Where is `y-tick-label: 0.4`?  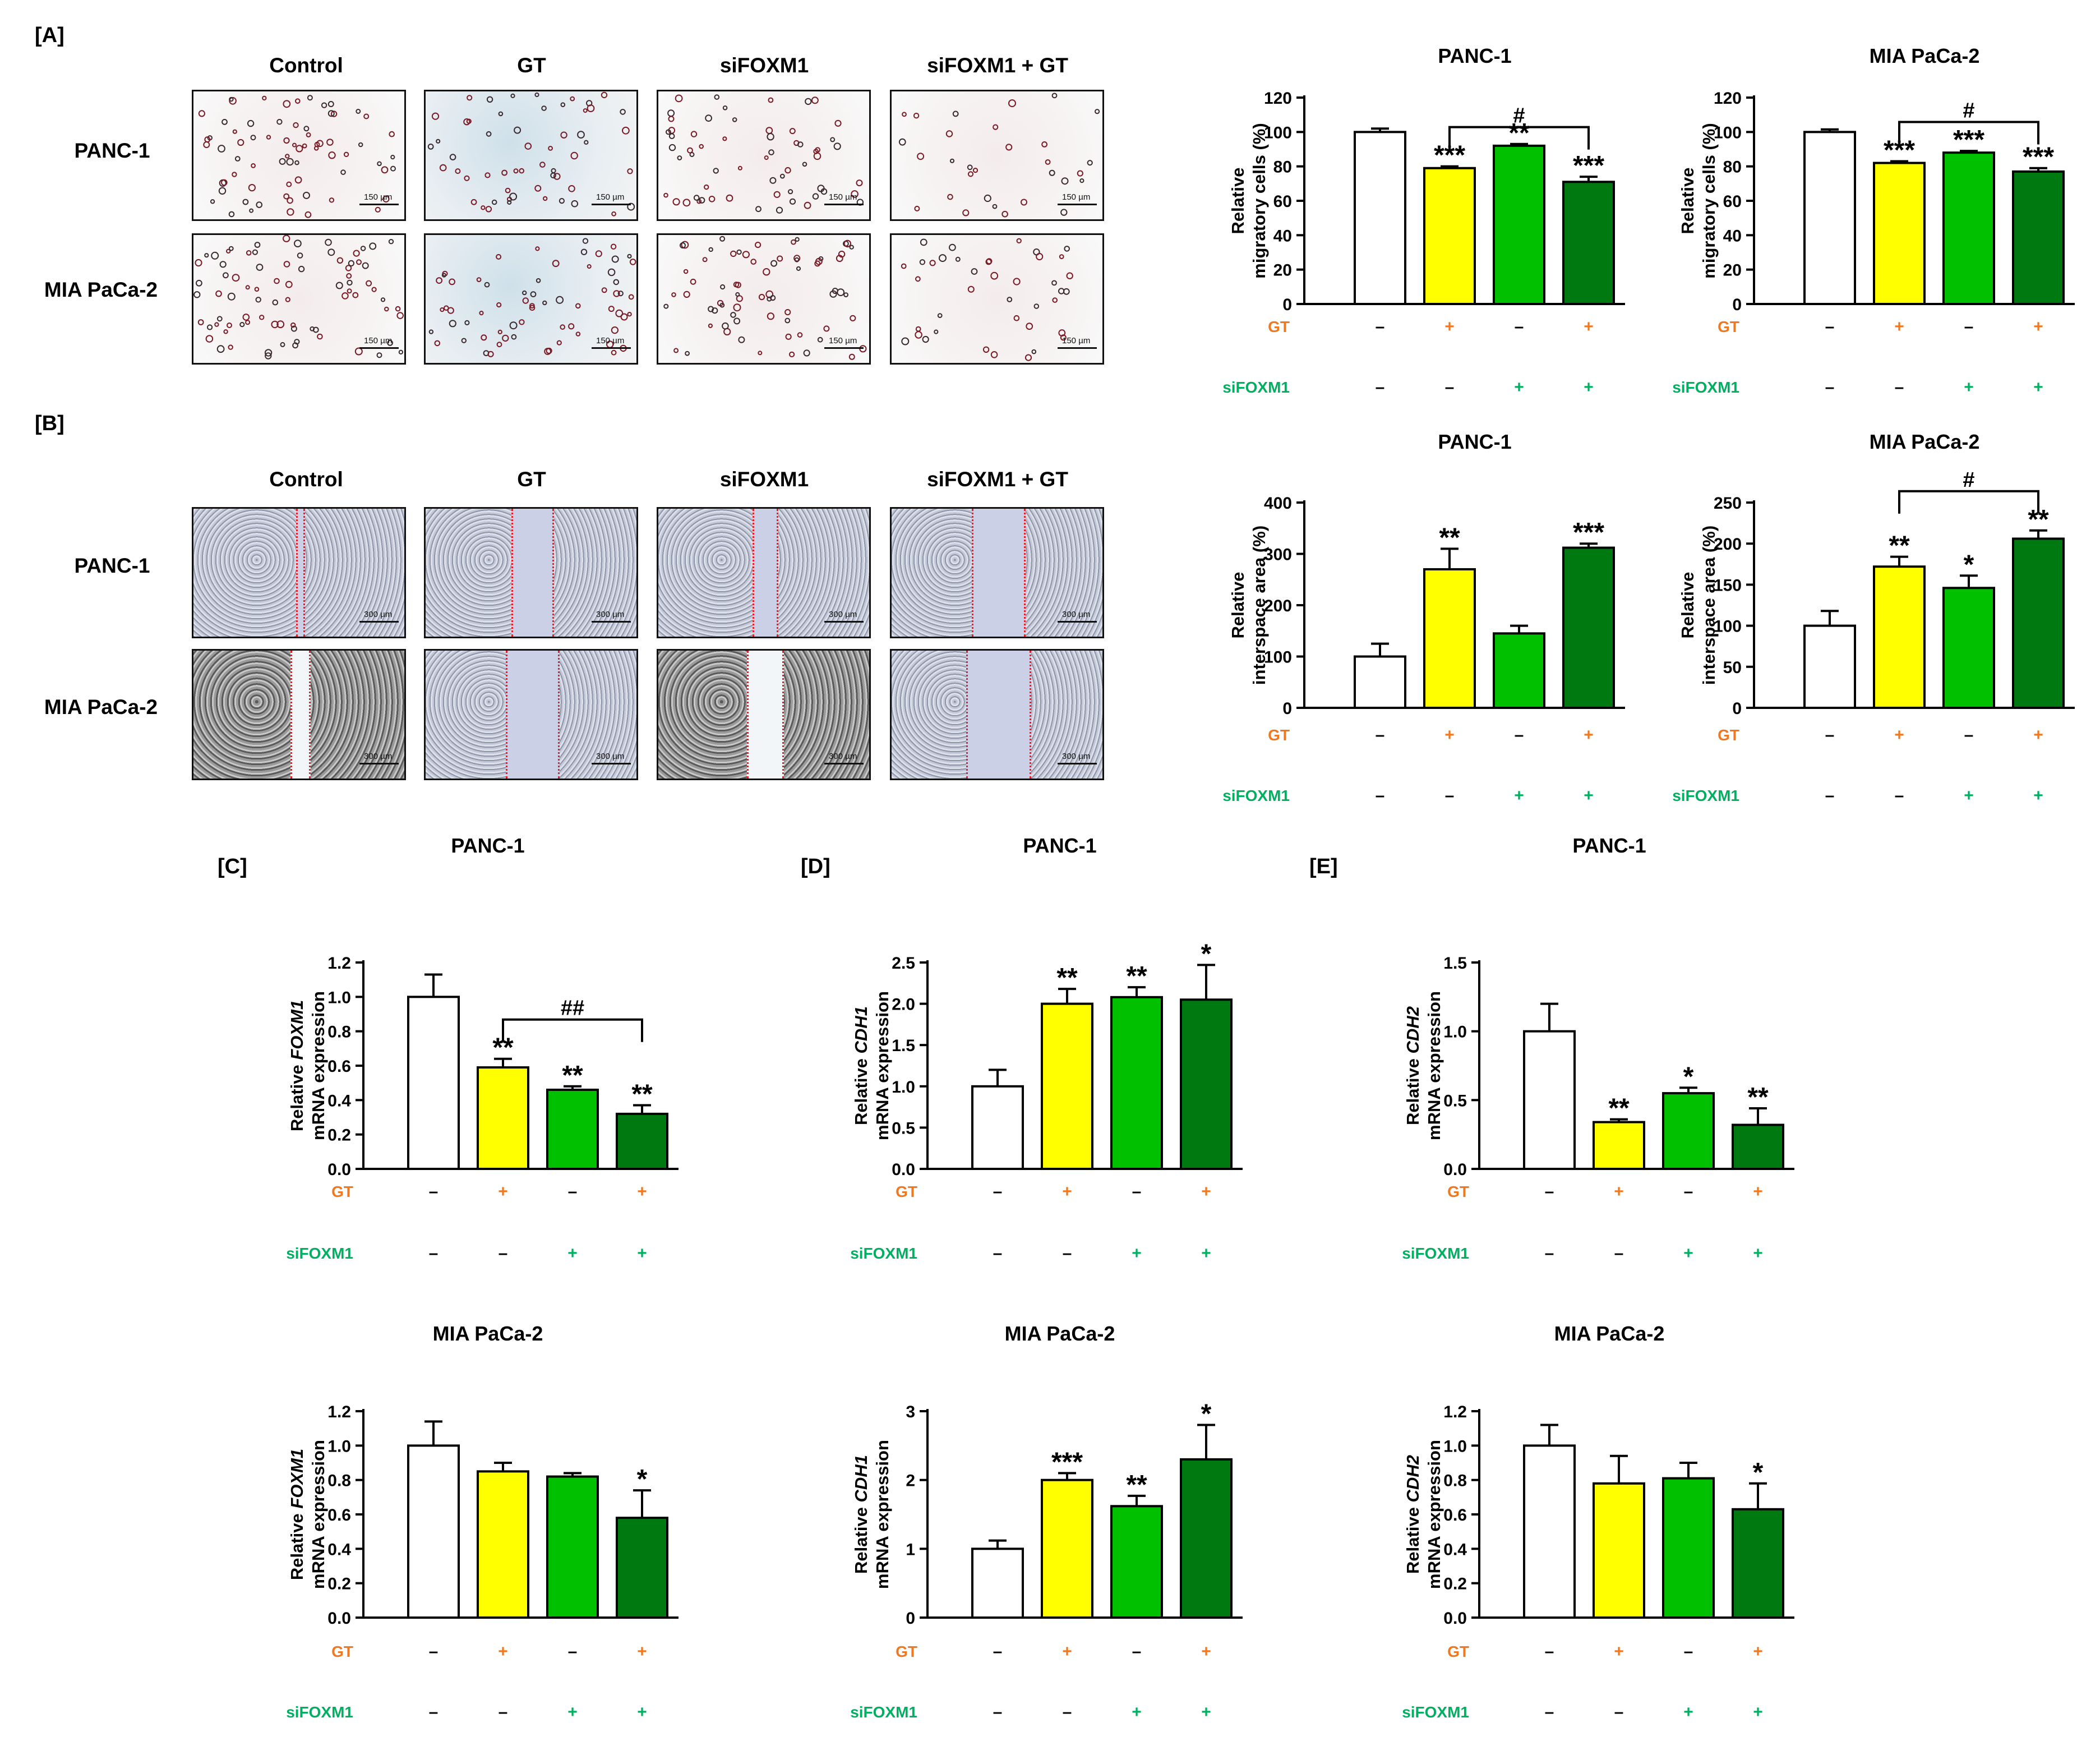
y-tick-label: 0.4 is located at coordinates (339, 1550).